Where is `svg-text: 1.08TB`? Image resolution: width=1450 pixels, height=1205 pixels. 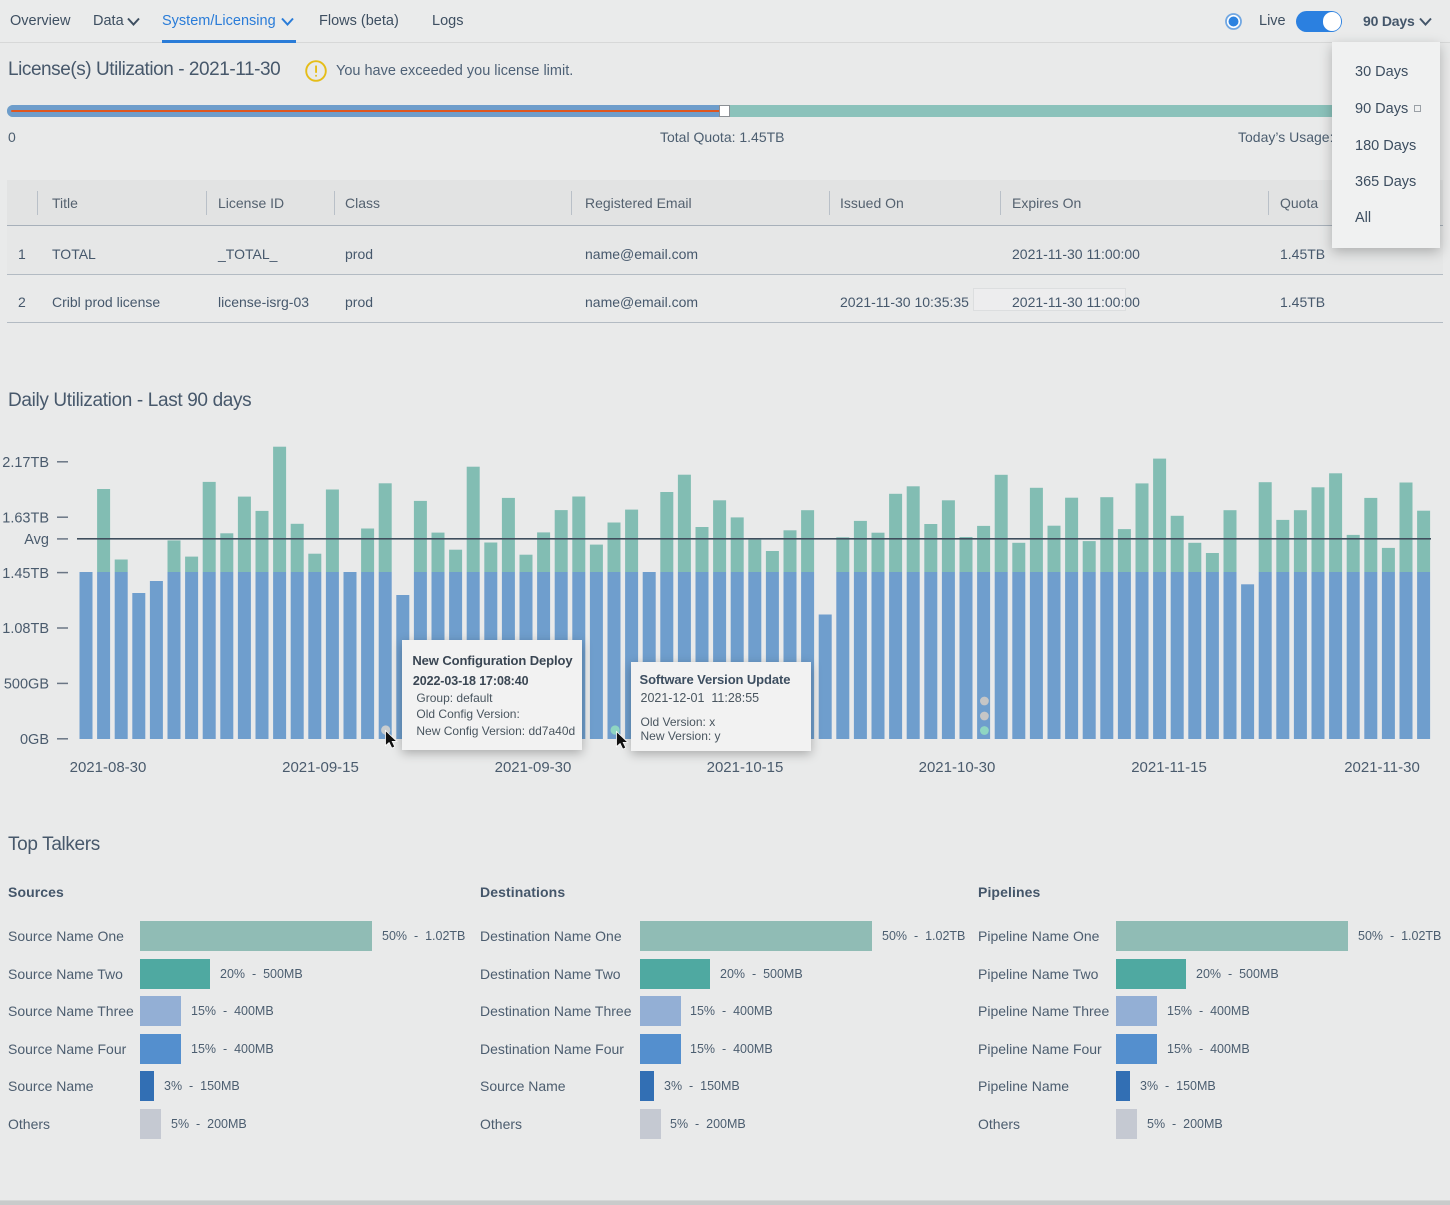 svg-text: 1.08TB is located at coordinates (25, 629).